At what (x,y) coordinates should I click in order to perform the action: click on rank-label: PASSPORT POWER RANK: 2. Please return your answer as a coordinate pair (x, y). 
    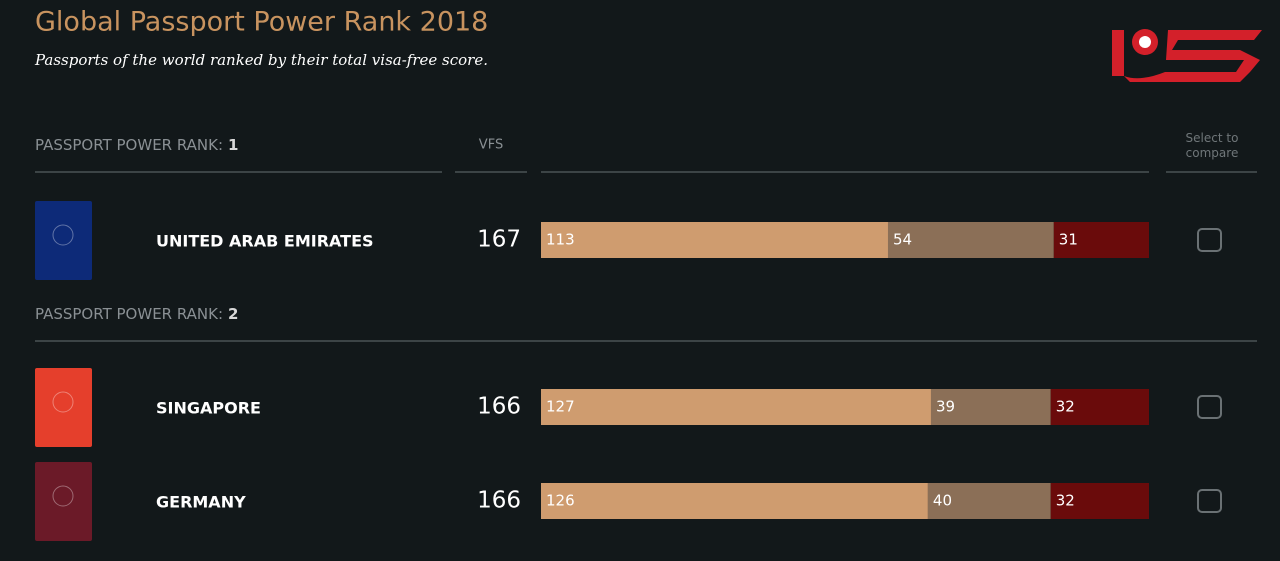
    Looking at the image, I should click on (136, 314).